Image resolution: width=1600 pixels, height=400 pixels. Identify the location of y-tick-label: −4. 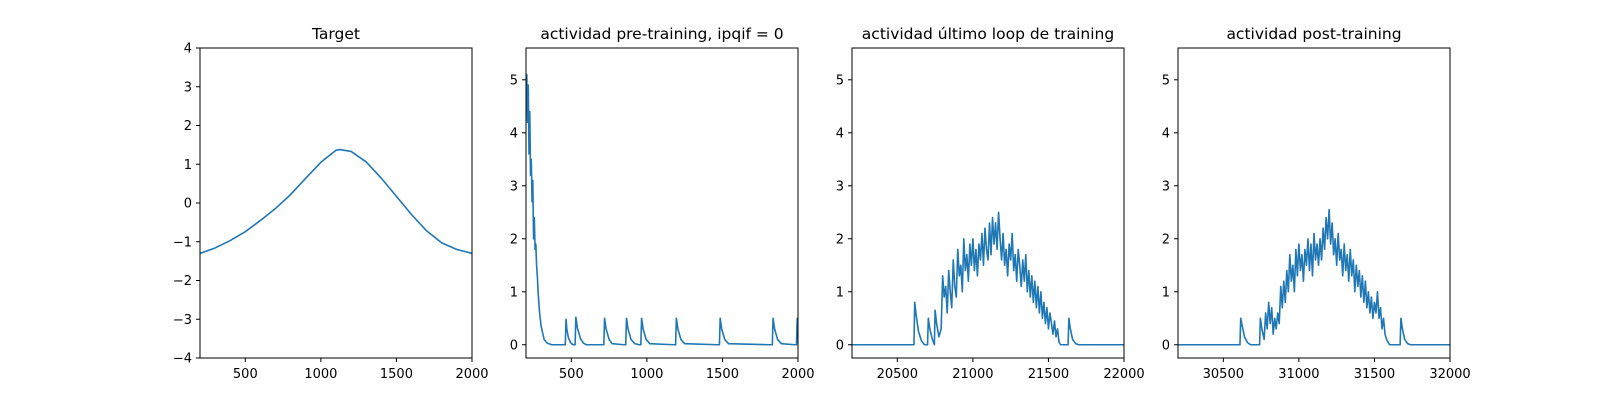
(182, 359).